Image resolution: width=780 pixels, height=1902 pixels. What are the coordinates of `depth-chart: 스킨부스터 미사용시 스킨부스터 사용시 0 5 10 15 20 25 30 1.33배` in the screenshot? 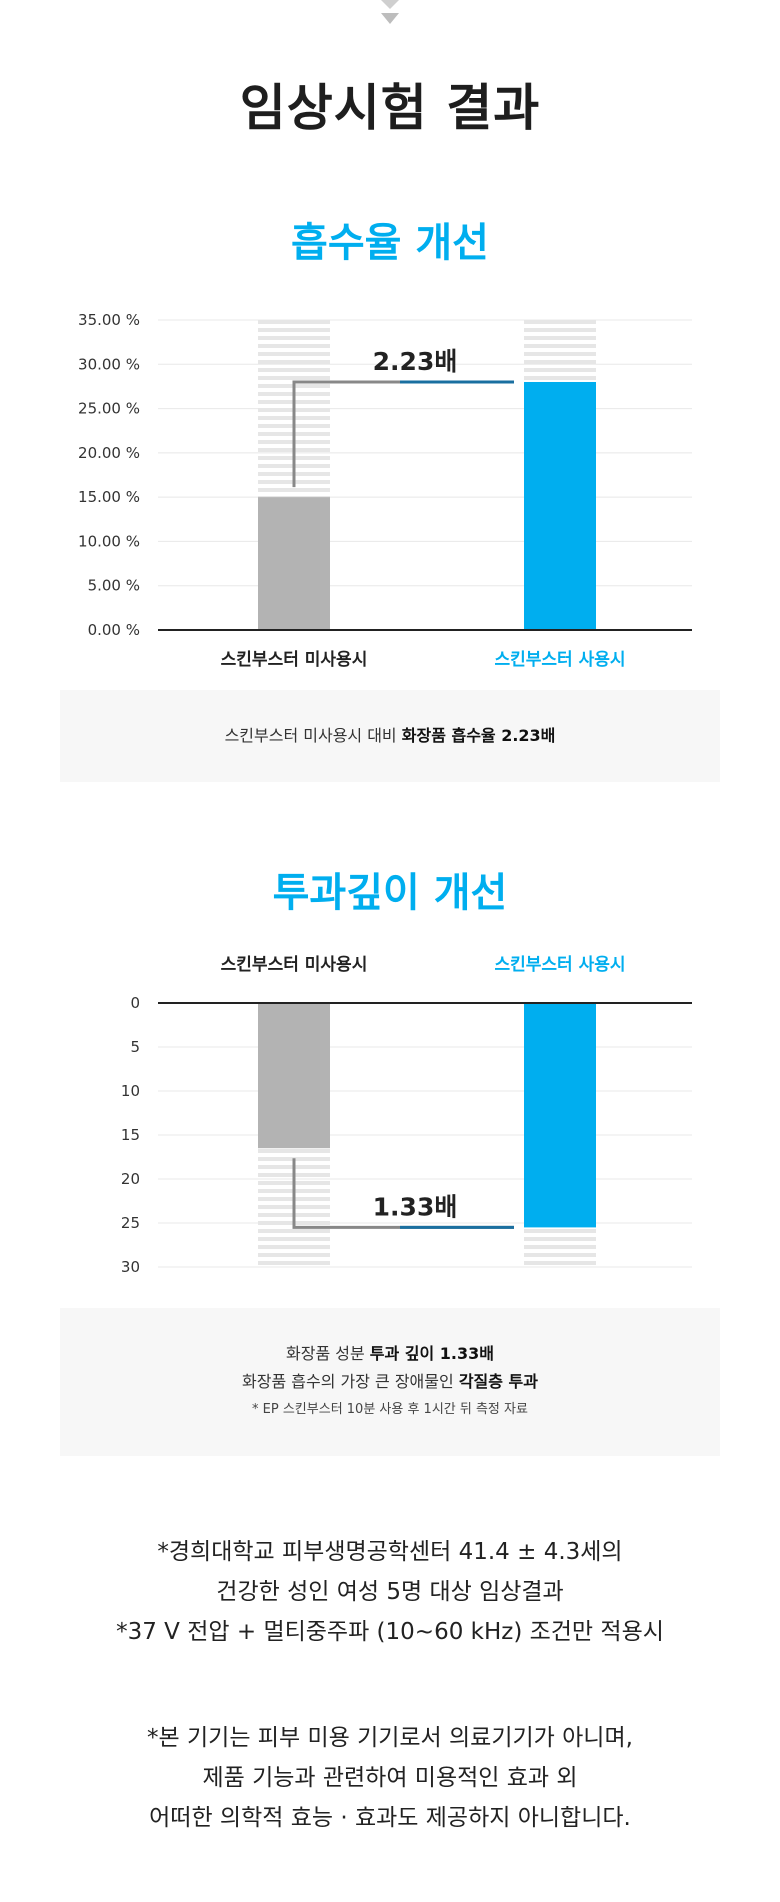 It's located at (406, 1115).